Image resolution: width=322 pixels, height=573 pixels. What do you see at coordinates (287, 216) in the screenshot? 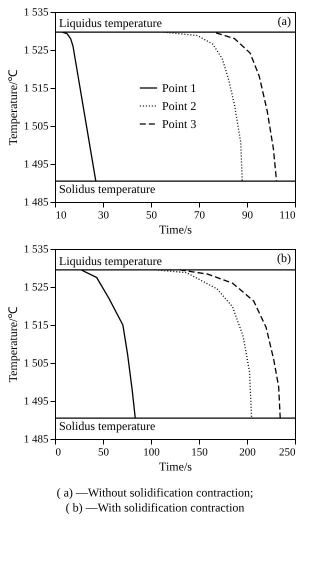
I see `x-tick-label: 110` at bounding box center [287, 216].